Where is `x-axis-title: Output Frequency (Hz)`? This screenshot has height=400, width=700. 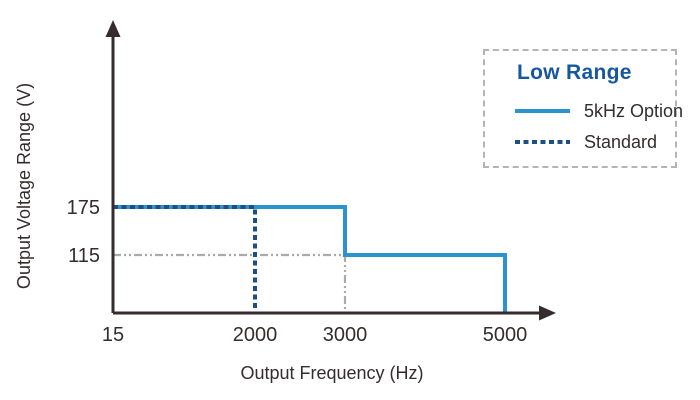
x-axis-title: Output Frequency (Hz) is located at coordinates (331, 373).